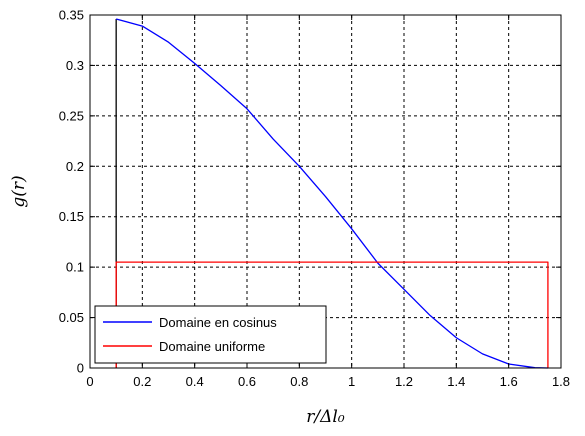 The width and height of the screenshot is (585, 436). I want to click on y-tick-label: 0, so click(80, 368).